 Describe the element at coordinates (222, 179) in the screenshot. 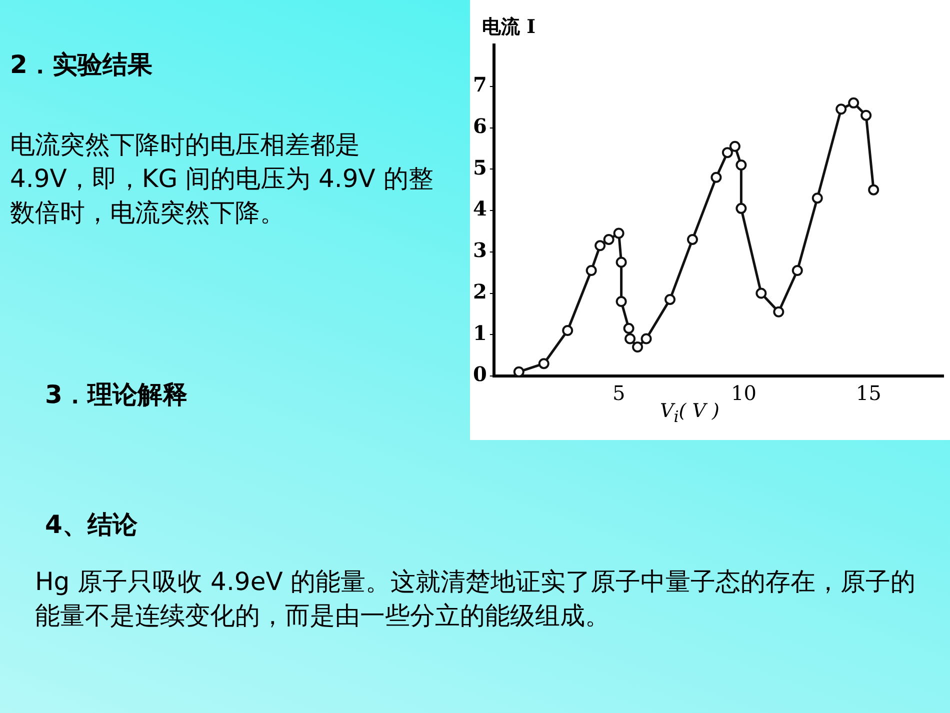

I see `text: 电流突然下降时的电压相差都是 4.9V，即，KG 间的电压为 4.9V 的整数倍时，电流突然下降。` at that location.